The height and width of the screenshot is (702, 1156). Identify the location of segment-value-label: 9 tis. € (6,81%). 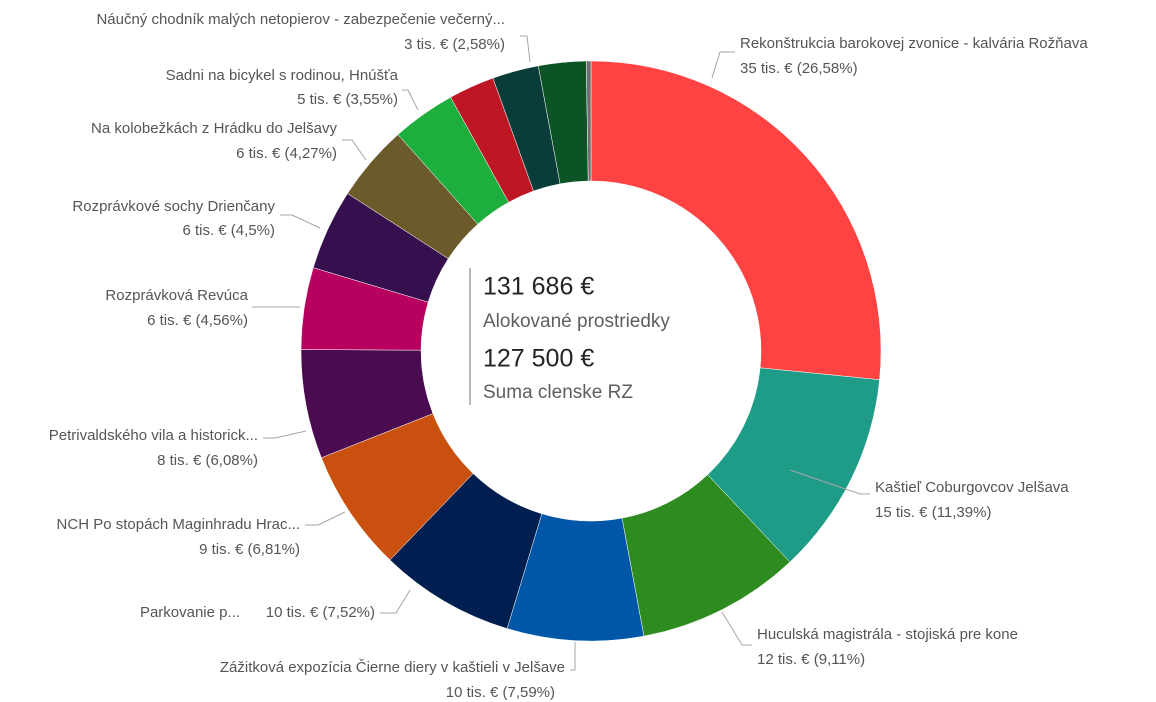
(249, 549).